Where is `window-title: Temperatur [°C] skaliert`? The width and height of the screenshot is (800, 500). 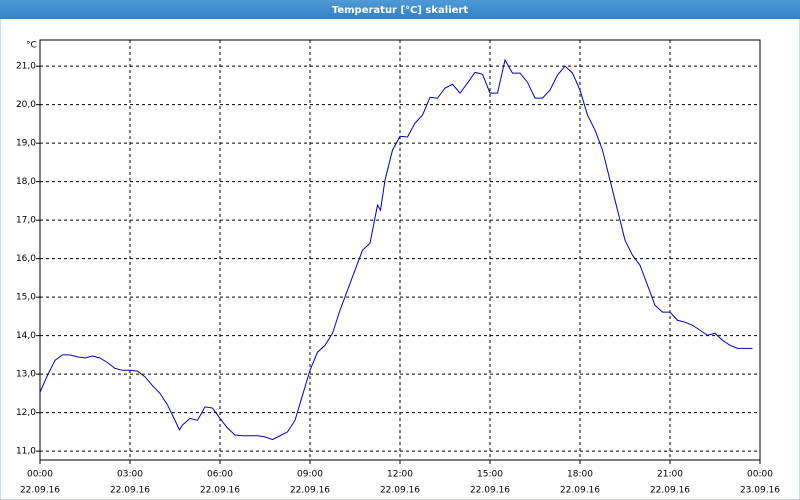
window-title: Temperatur [°C] skaliert is located at coordinates (400, 10).